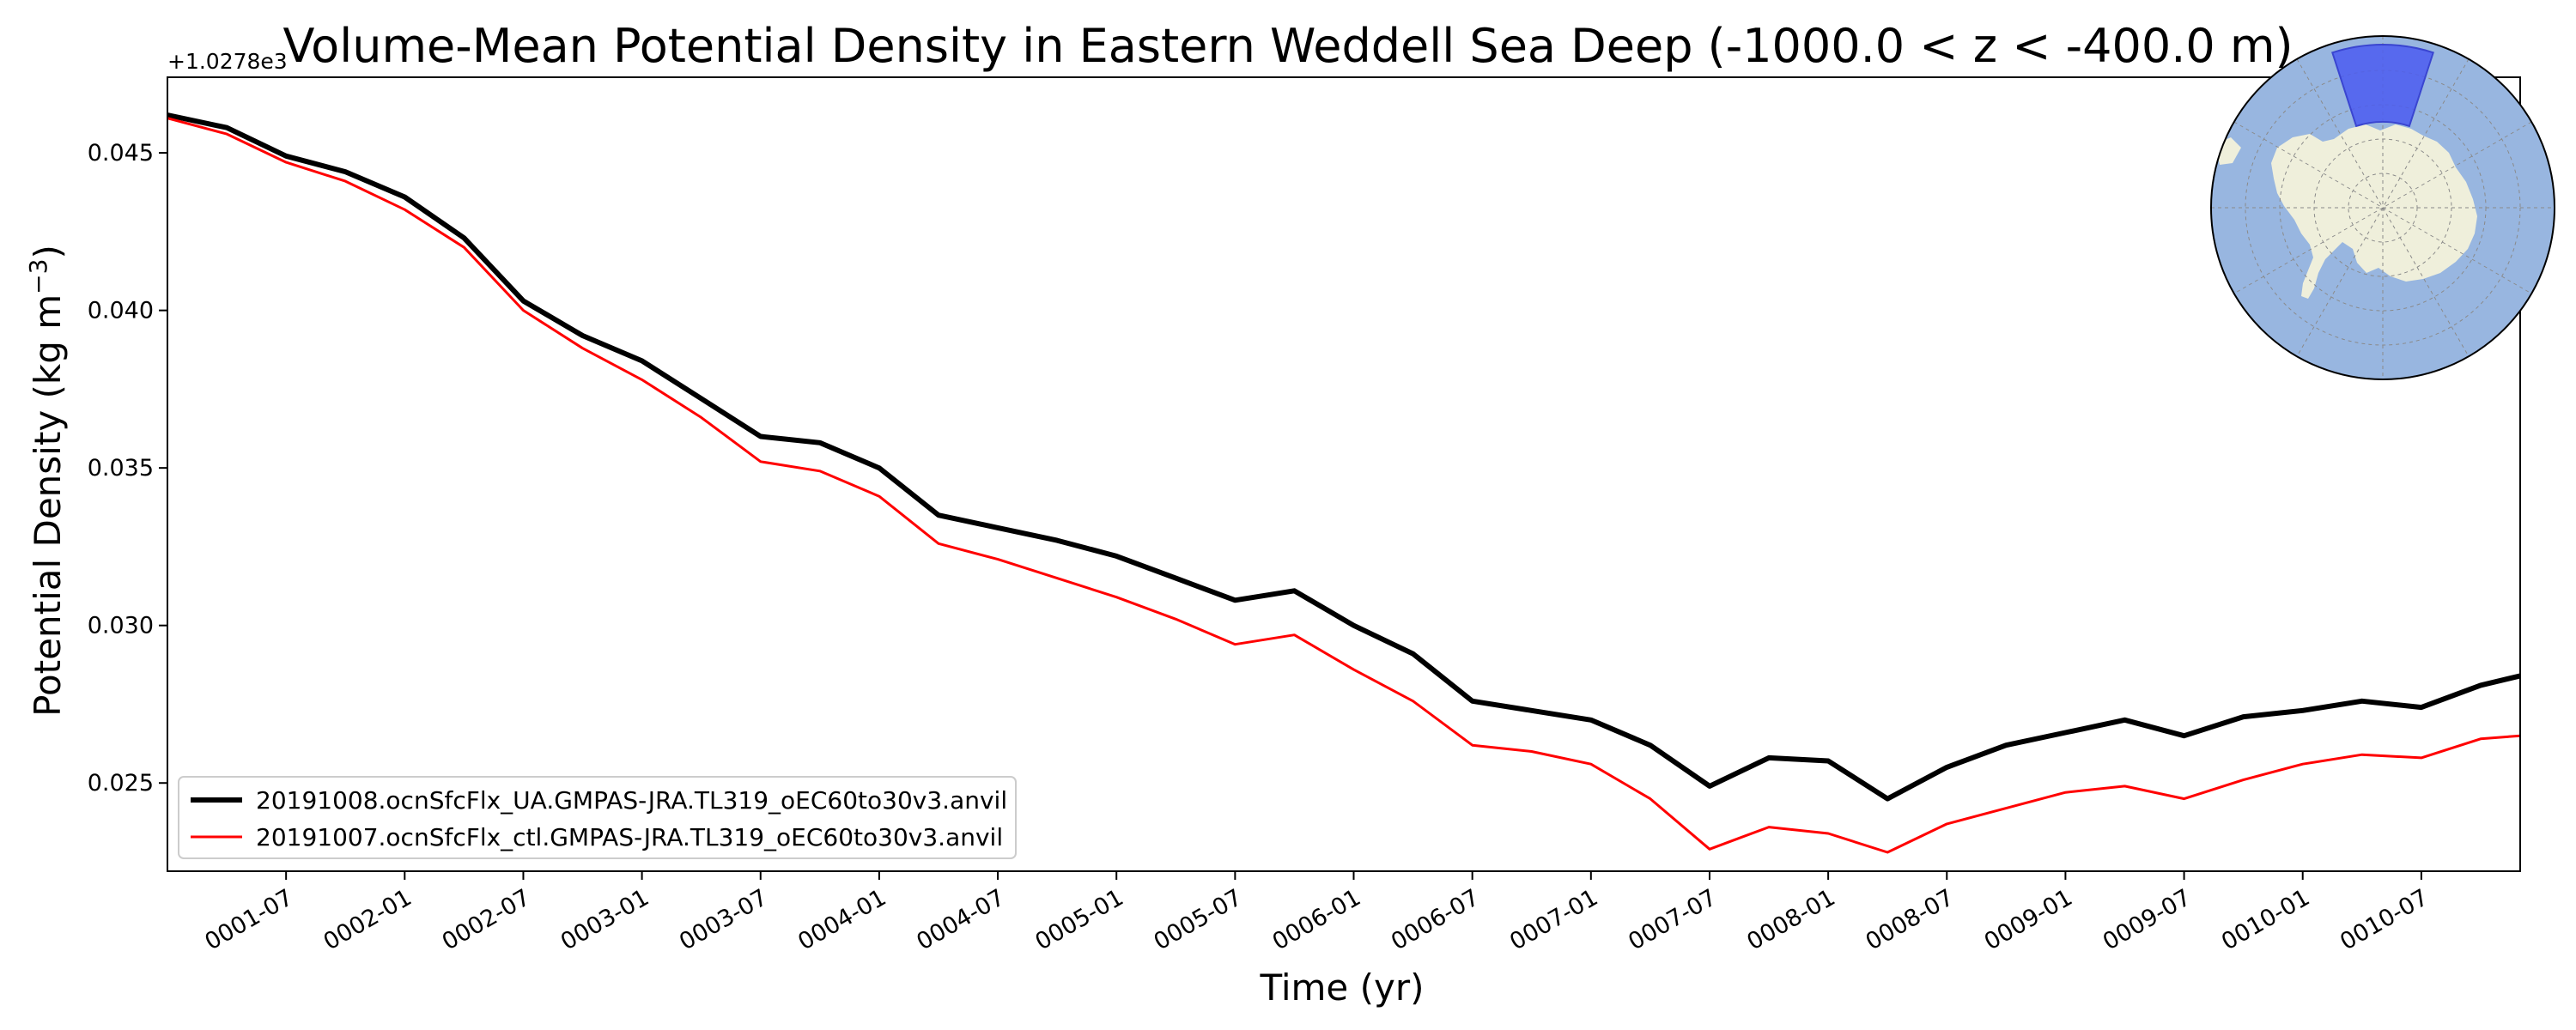  Describe the element at coordinates (1436, 919) in the screenshot. I see `x-tick-label: 0006-07` at that location.